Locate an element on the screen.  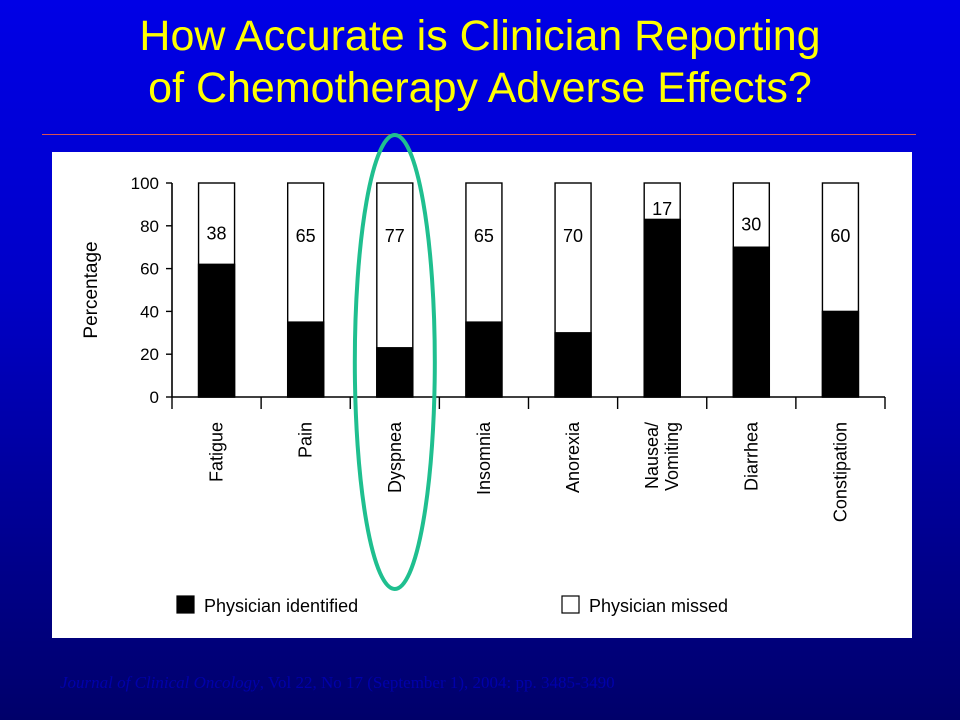
bar-value-label: 17 is located at coordinates (662, 209).